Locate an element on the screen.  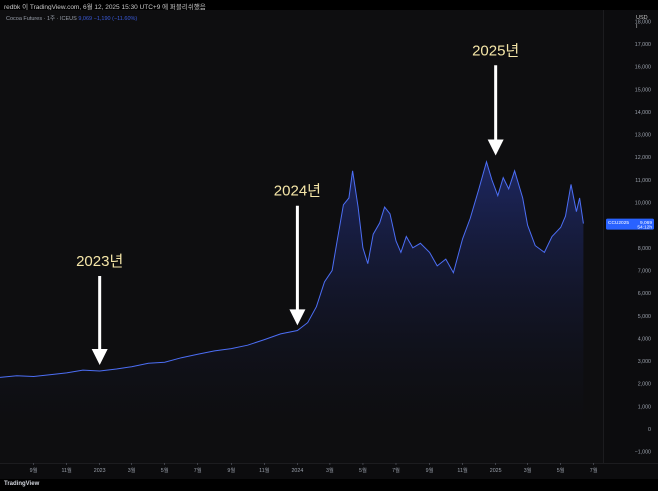
symbol-value: 9,069 −1,190 (−11.60%) is located at coordinates (108, 19).